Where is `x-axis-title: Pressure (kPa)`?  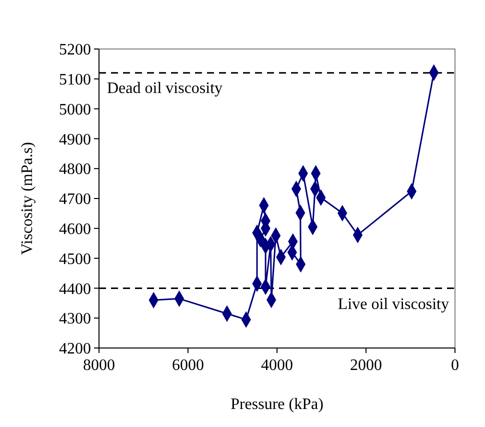 x-axis-title: Pressure (kPa) is located at coordinates (277, 404).